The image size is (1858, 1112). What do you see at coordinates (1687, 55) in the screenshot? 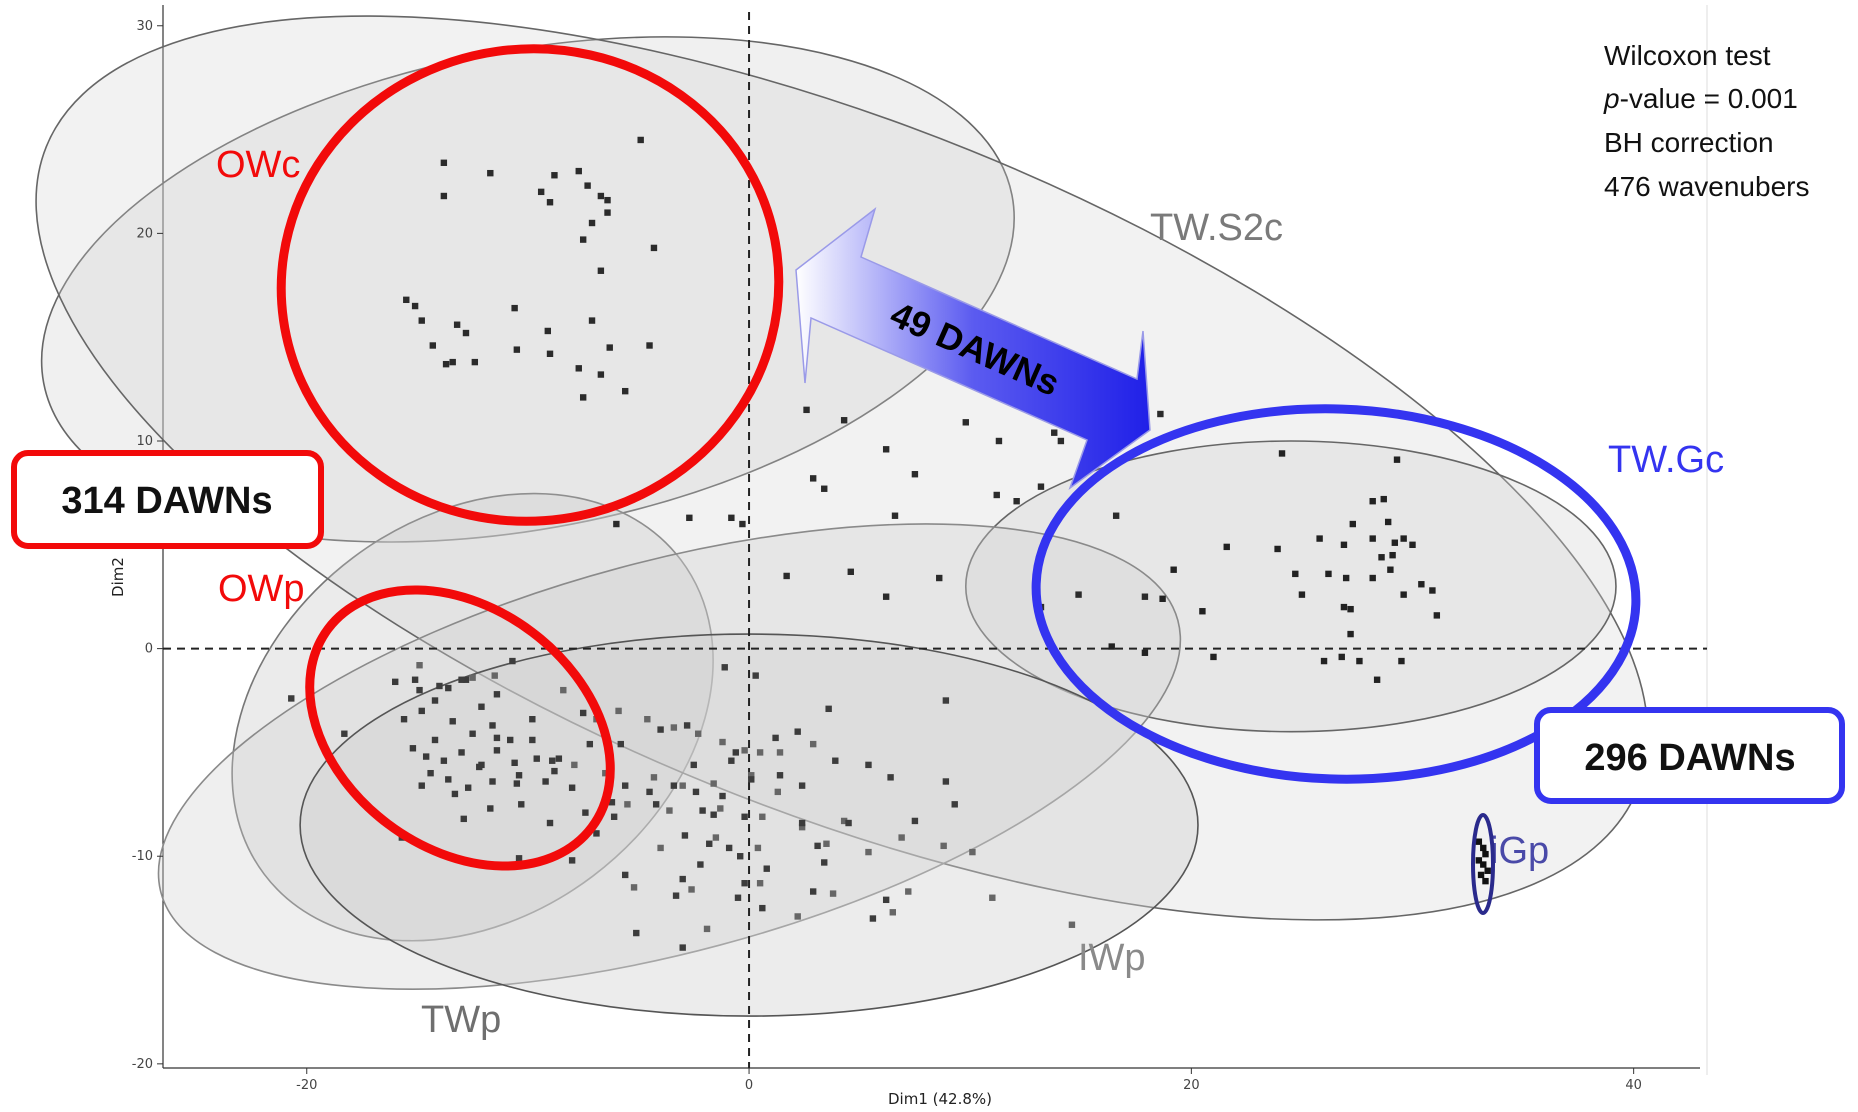
I see `stats-line-1: Wilcoxon test` at bounding box center [1687, 55].